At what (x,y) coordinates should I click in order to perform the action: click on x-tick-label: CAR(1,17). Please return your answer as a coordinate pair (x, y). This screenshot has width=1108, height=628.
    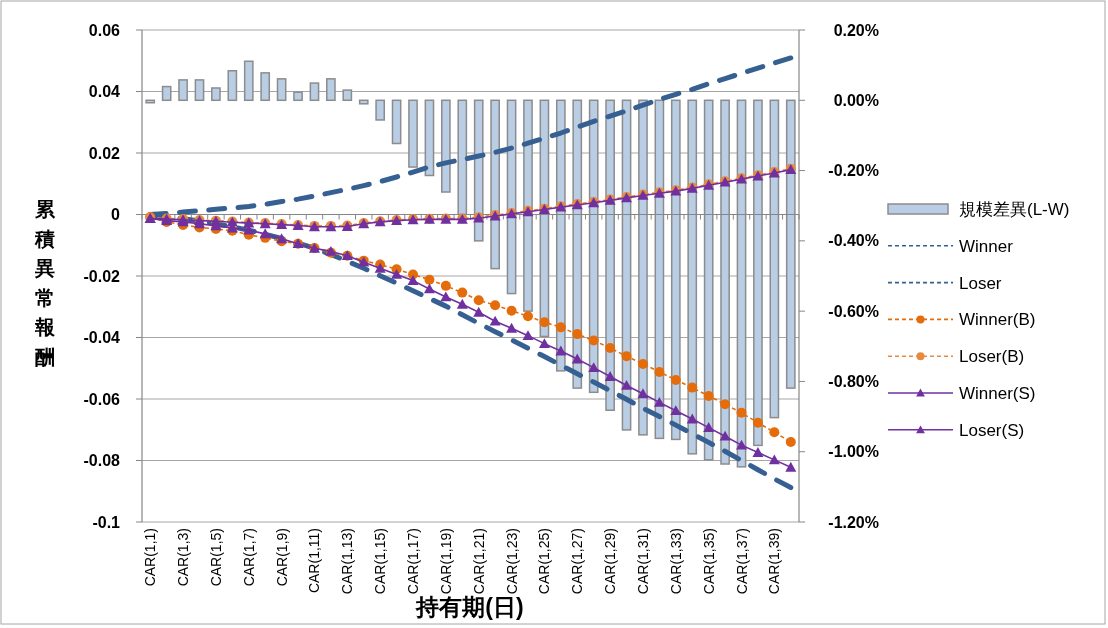
    Looking at the image, I should click on (413, 561).